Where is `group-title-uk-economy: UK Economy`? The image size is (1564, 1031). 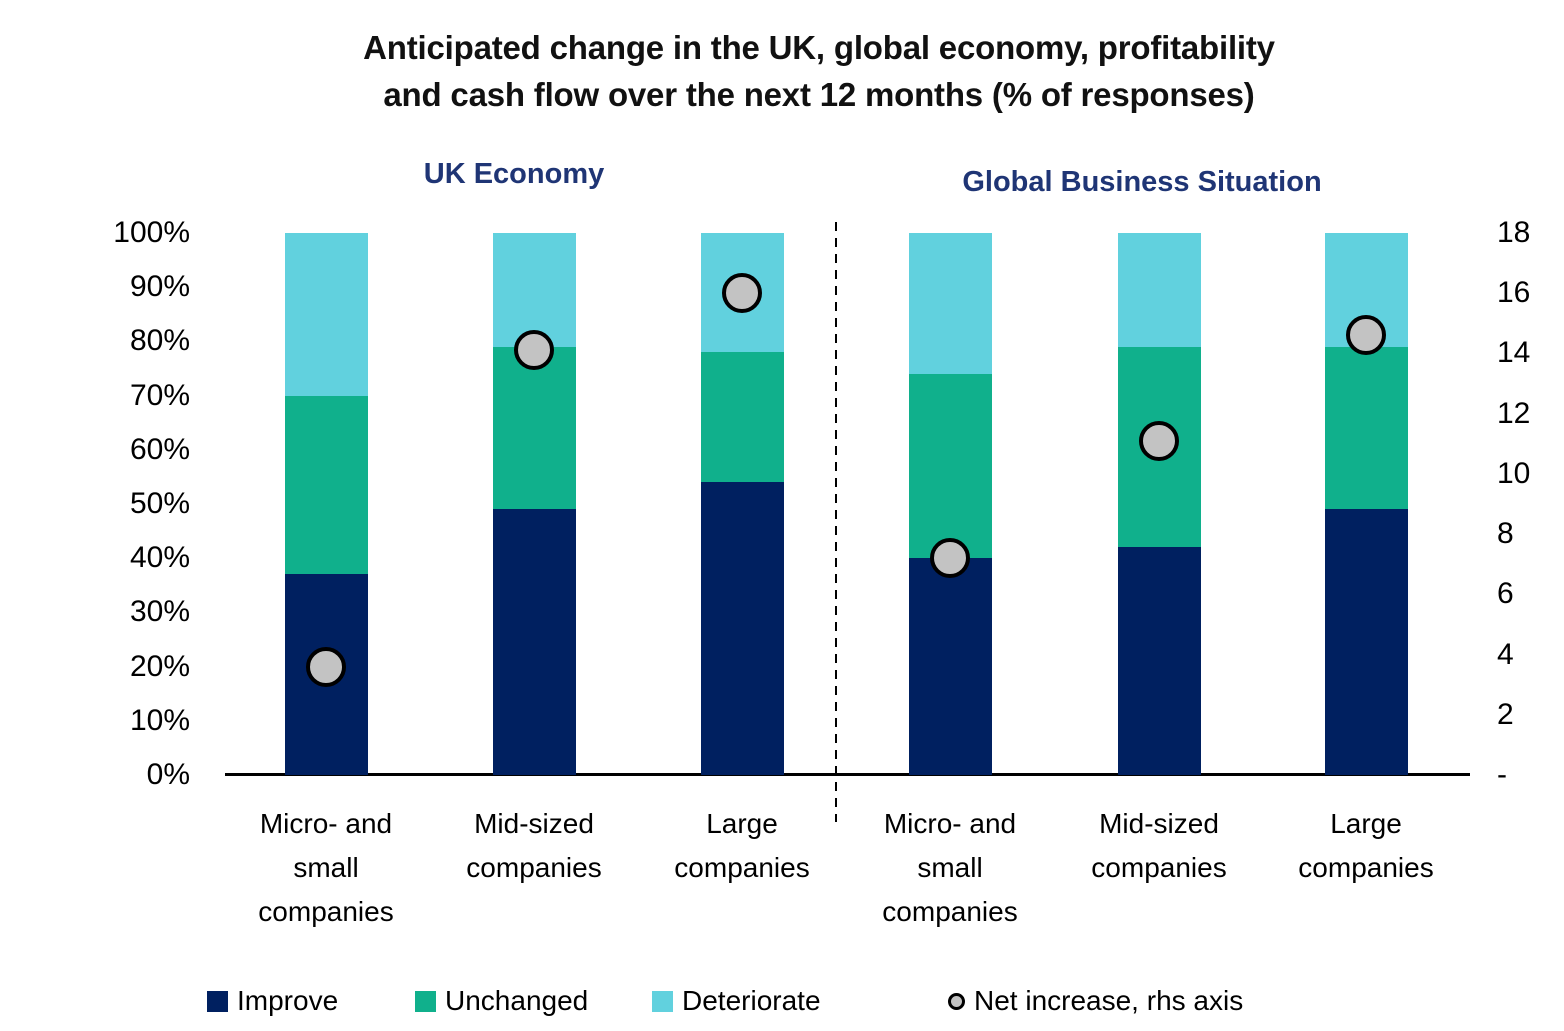
group-title-uk-economy: UK Economy is located at coordinates (514, 174).